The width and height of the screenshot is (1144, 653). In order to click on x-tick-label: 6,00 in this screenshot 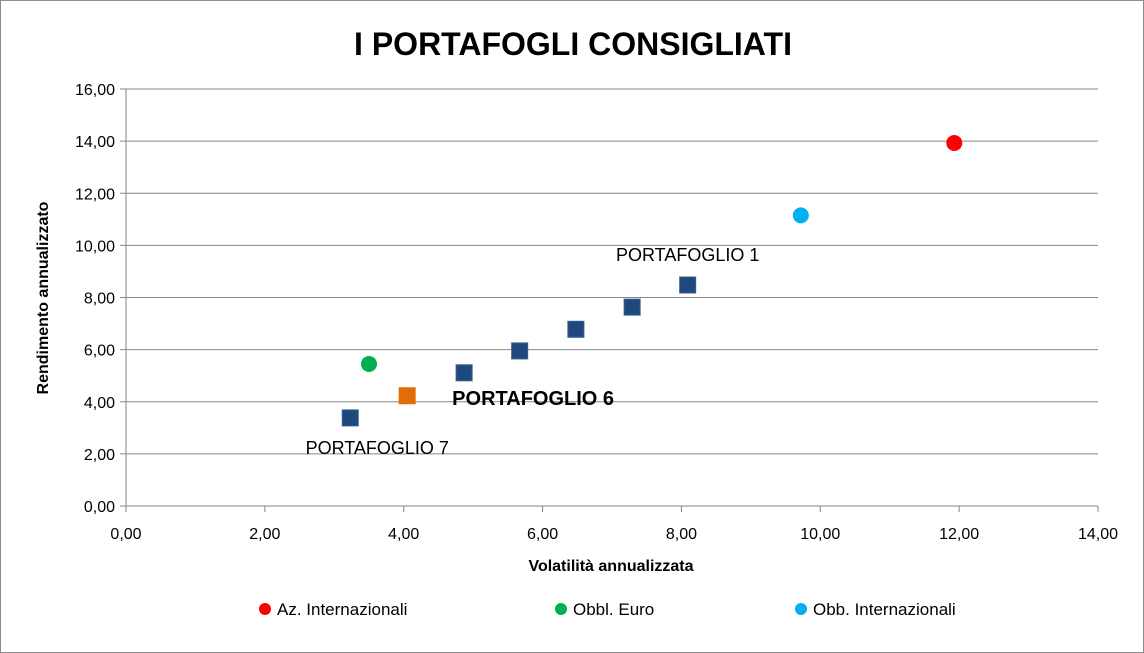, I will do `click(542, 534)`.